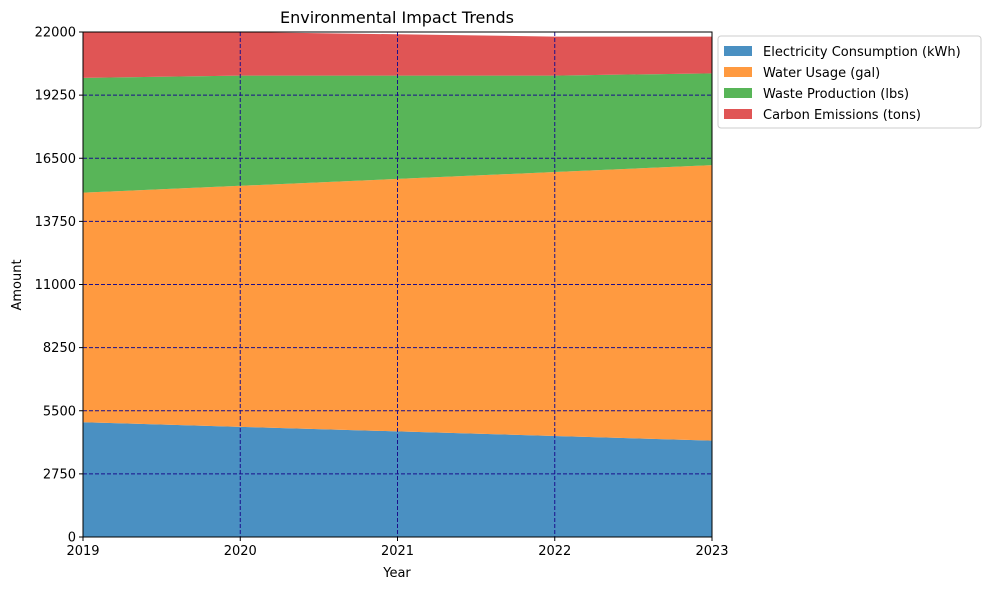 This screenshot has height=594, width=990. Describe the element at coordinates (397, 551) in the screenshot. I see `x-tick-label: 2021` at that location.